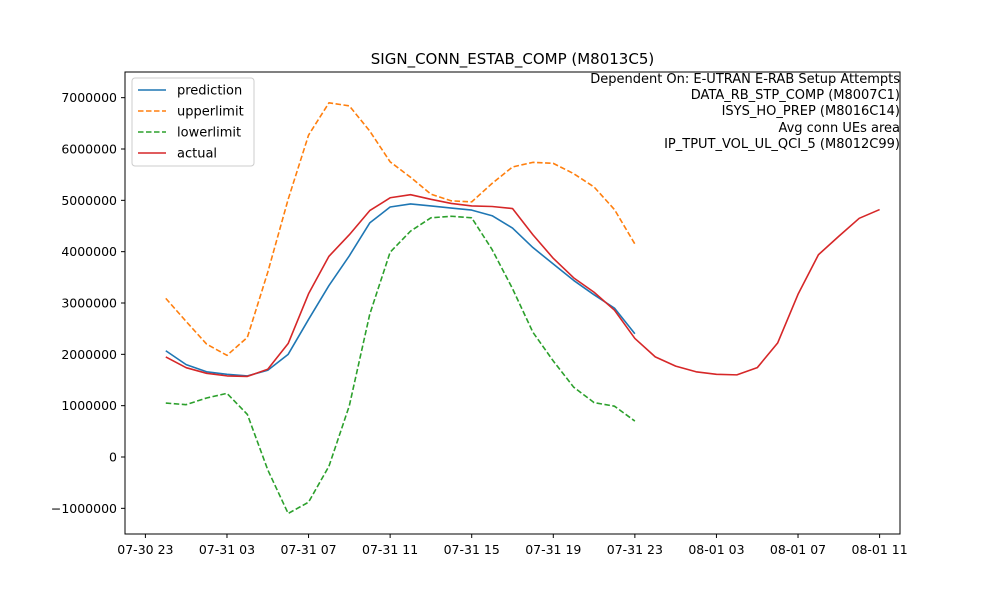 The image size is (1000, 600). What do you see at coordinates (880, 549) in the screenshot?
I see `x-tick-label: 08-01 11` at bounding box center [880, 549].